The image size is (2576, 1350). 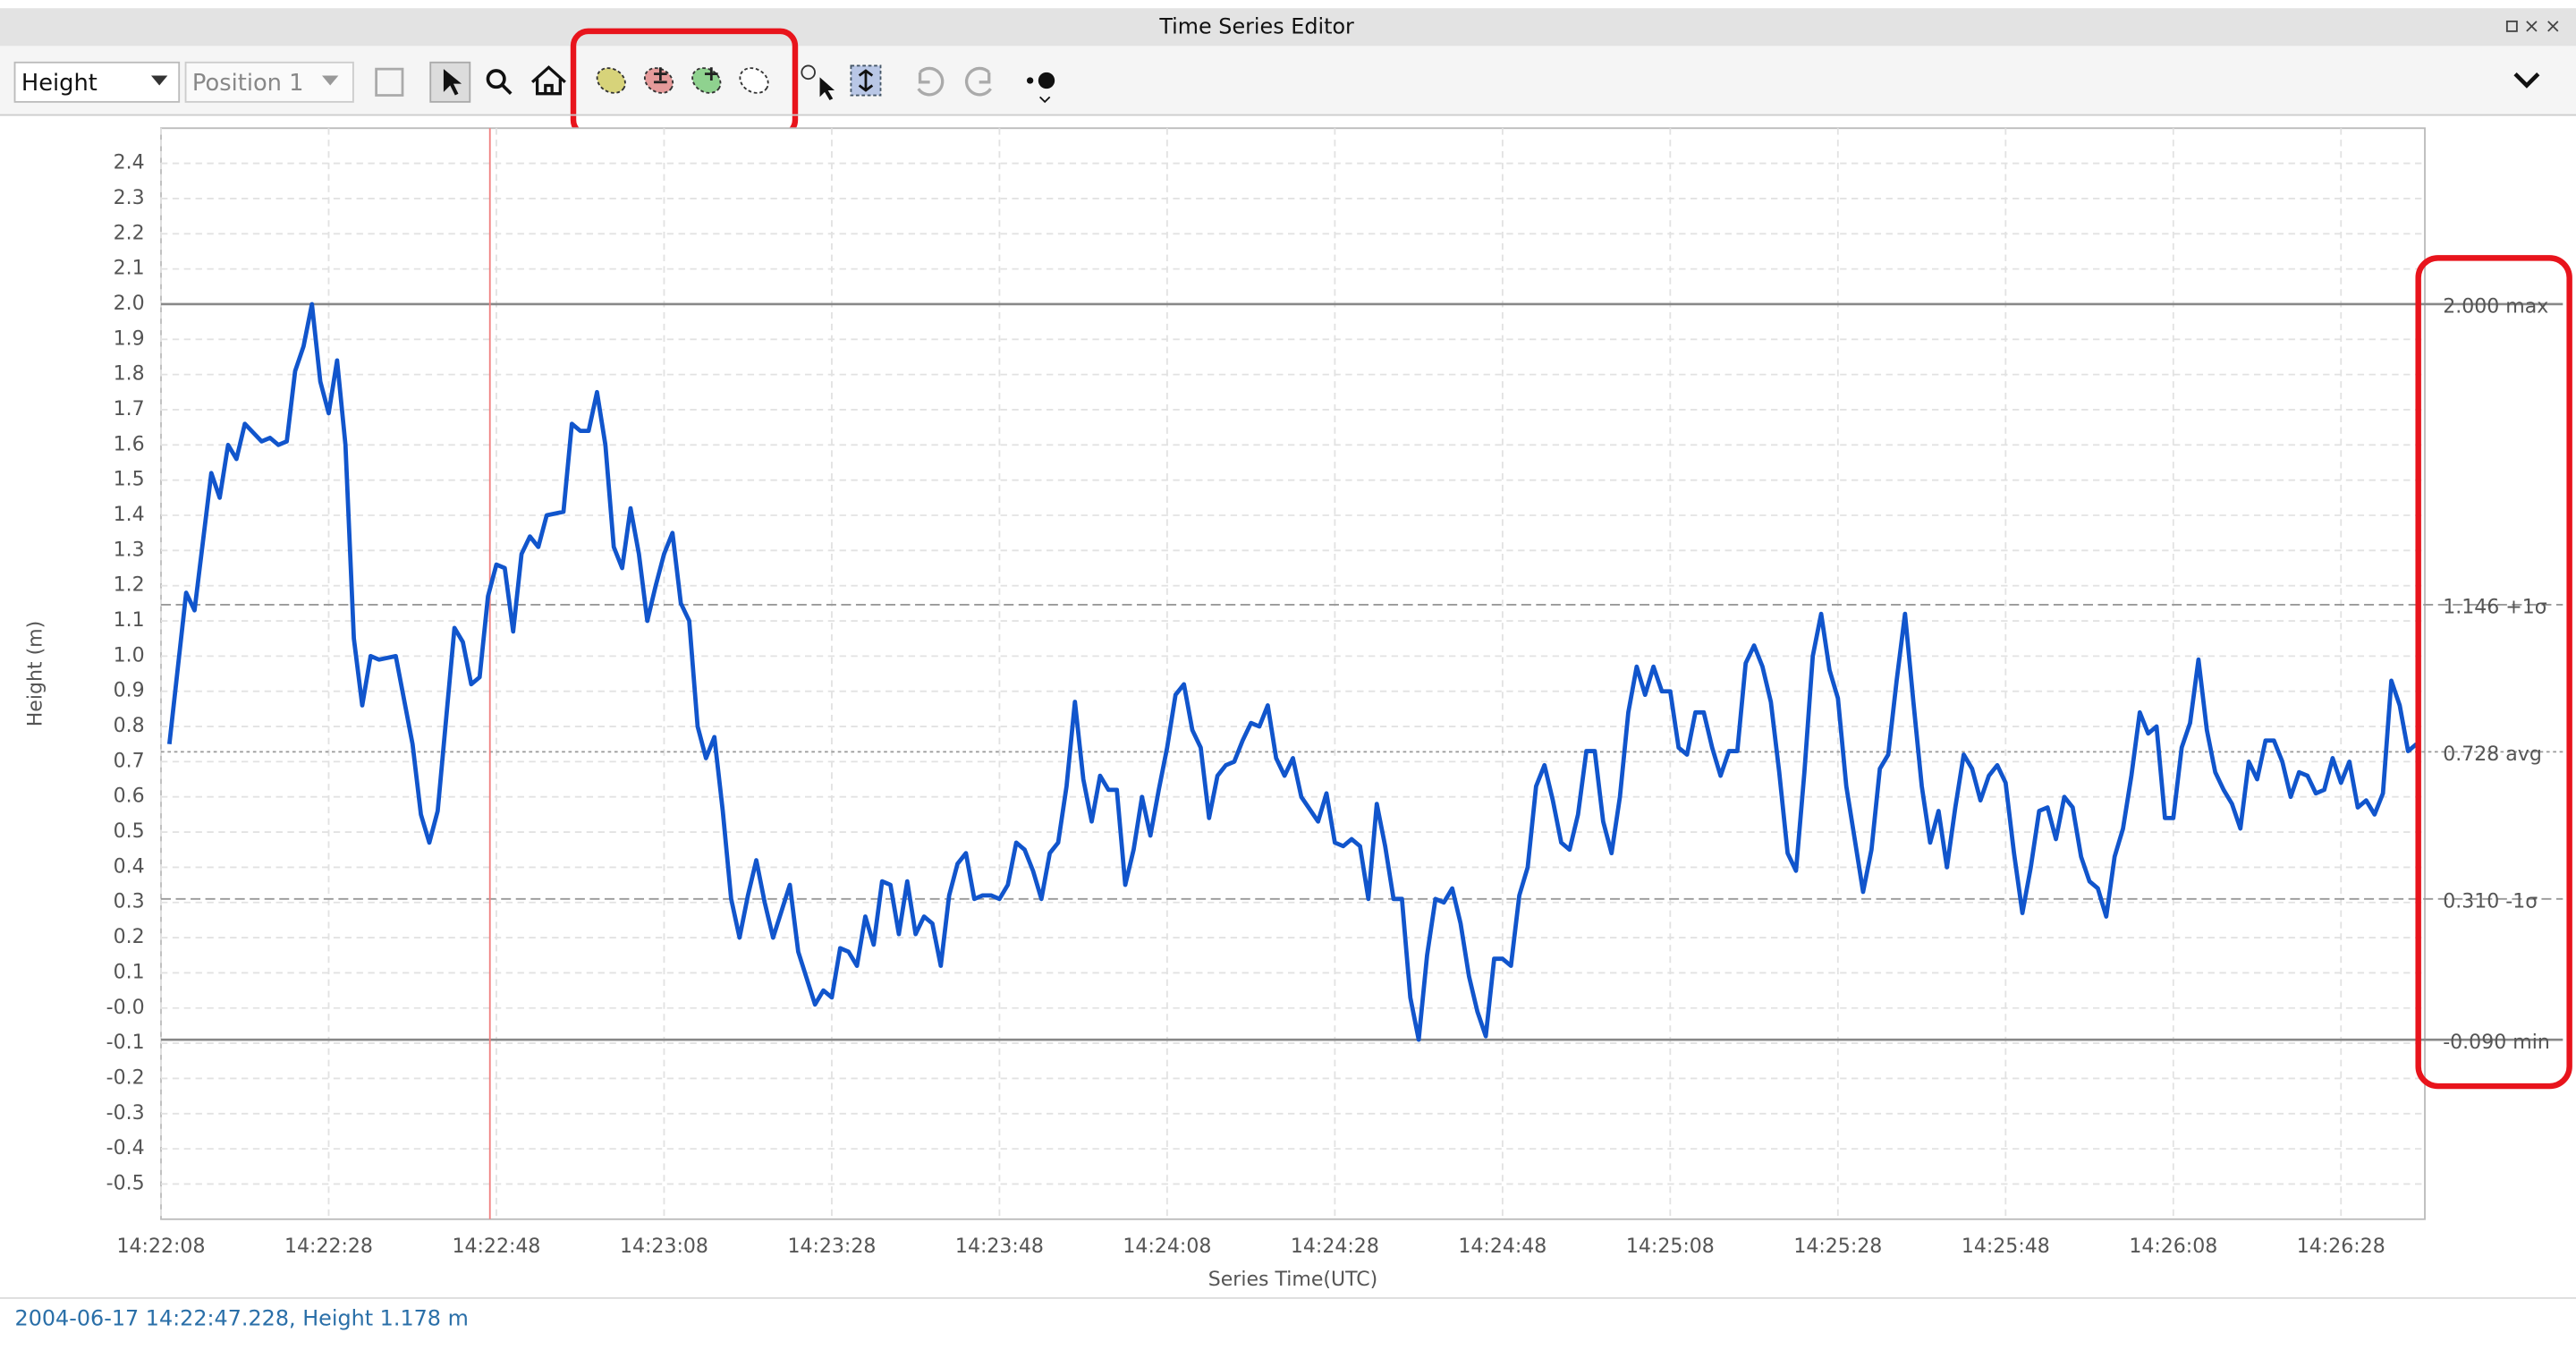 What do you see at coordinates (2526, 80) in the screenshot?
I see `expand-button` at bounding box center [2526, 80].